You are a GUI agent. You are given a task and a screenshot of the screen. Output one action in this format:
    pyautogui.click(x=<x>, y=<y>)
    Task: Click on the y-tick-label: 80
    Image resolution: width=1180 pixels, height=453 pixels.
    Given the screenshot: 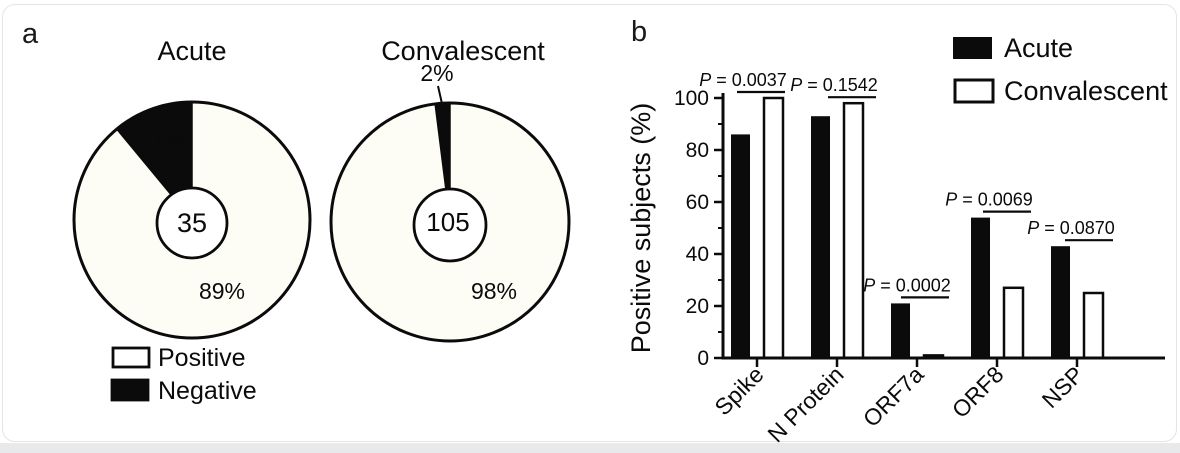 What is the action you would take?
    pyautogui.click(x=697, y=150)
    